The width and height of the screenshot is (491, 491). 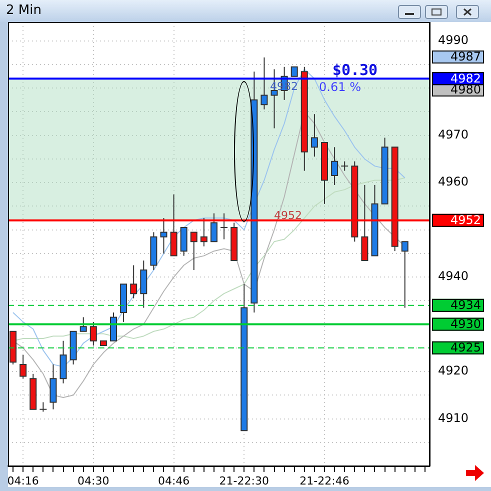 What do you see at coordinates (465, 347) in the screenshot?
I see `ref-line-label: 4925` at bounding box center [465, 347].